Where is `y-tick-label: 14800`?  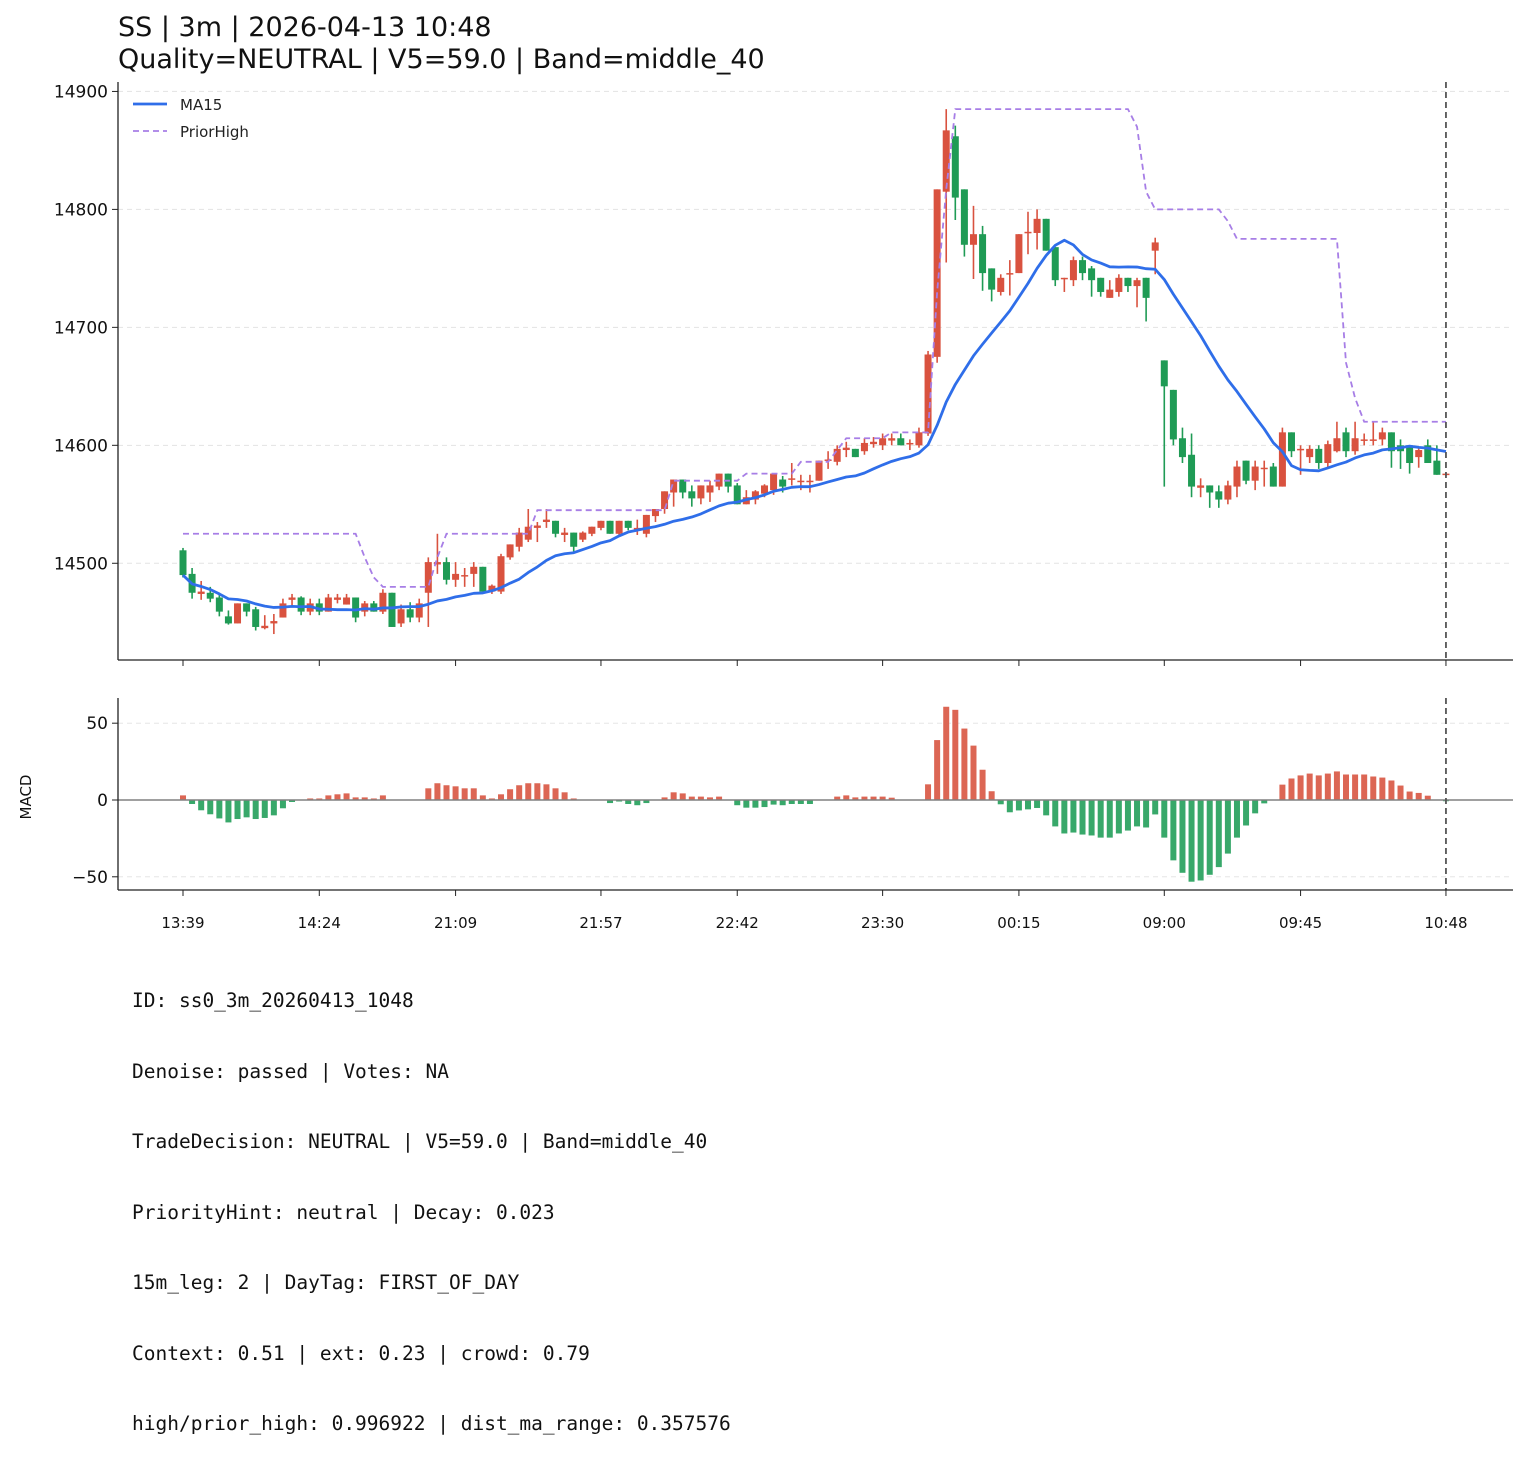 y-tick-label: 14800 is located at coordinates (81, 210).